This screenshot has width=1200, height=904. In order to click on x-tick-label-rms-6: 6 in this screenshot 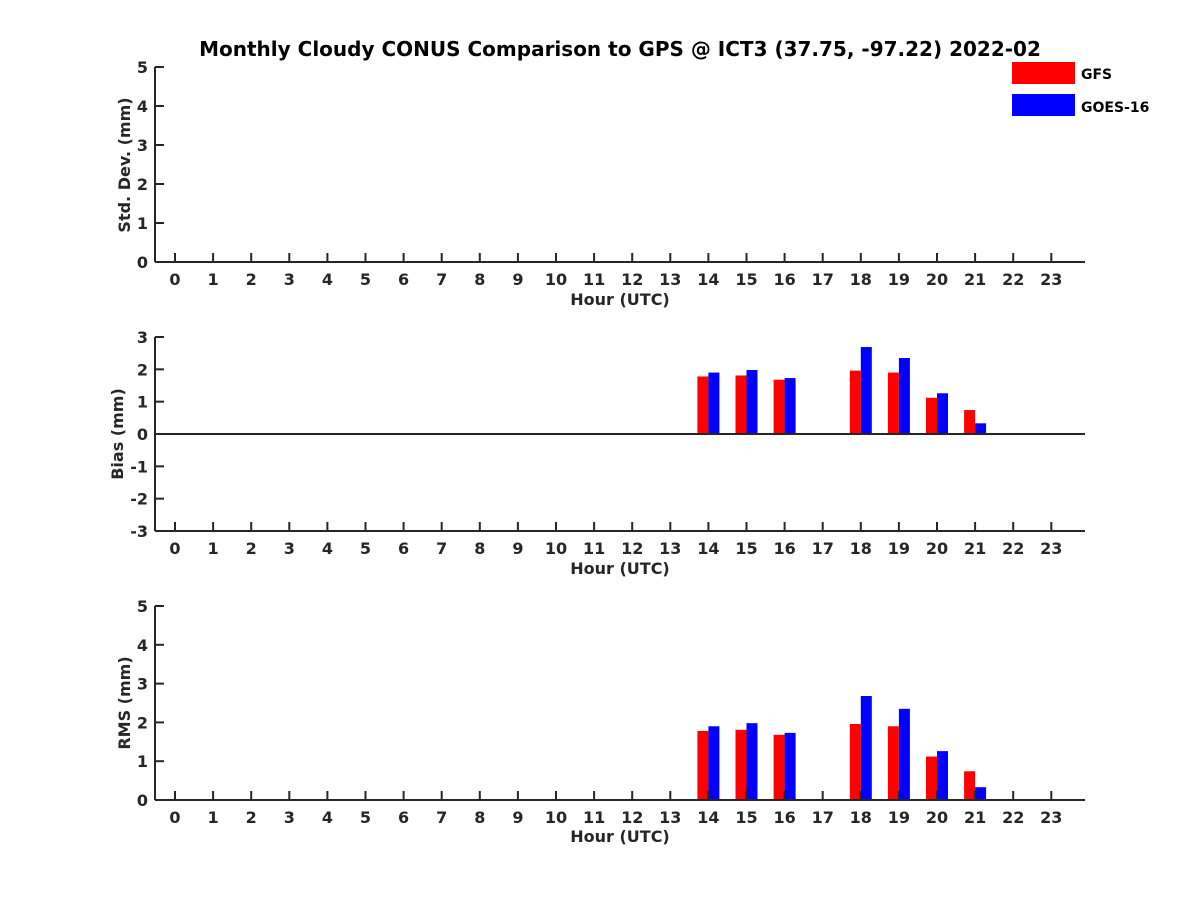, I will do `click(403, 817)`.